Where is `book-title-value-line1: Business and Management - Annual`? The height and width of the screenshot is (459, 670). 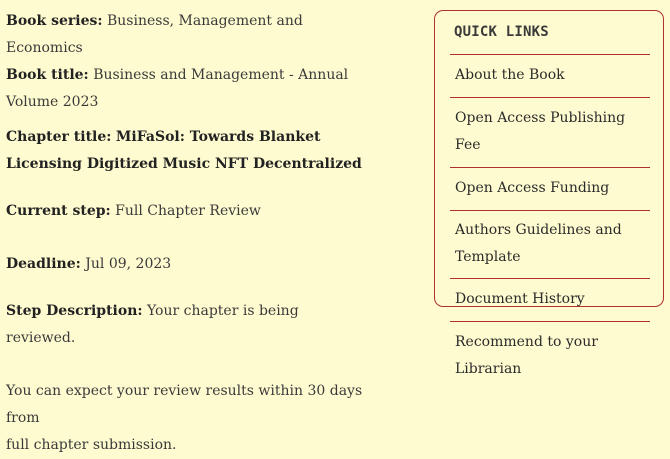
book-title-value-line1: Business and Management - Annual is located at coordinates (221, 75).